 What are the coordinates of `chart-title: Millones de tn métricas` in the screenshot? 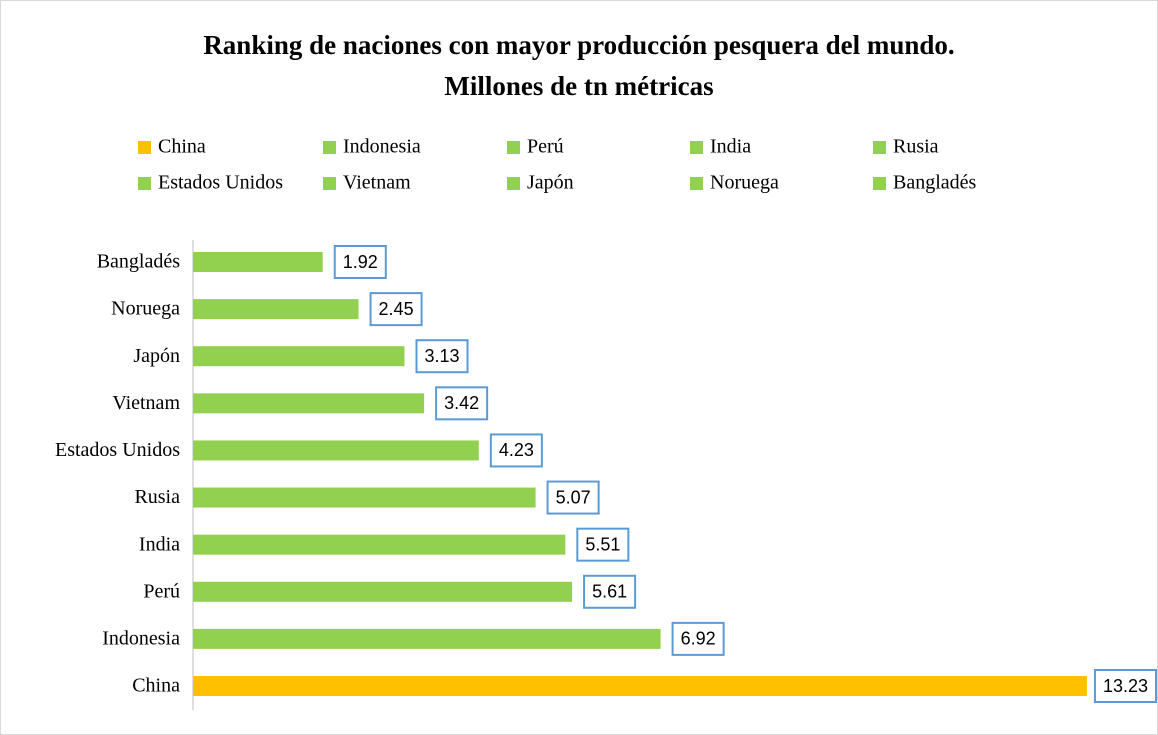 It's located at (578, 86).